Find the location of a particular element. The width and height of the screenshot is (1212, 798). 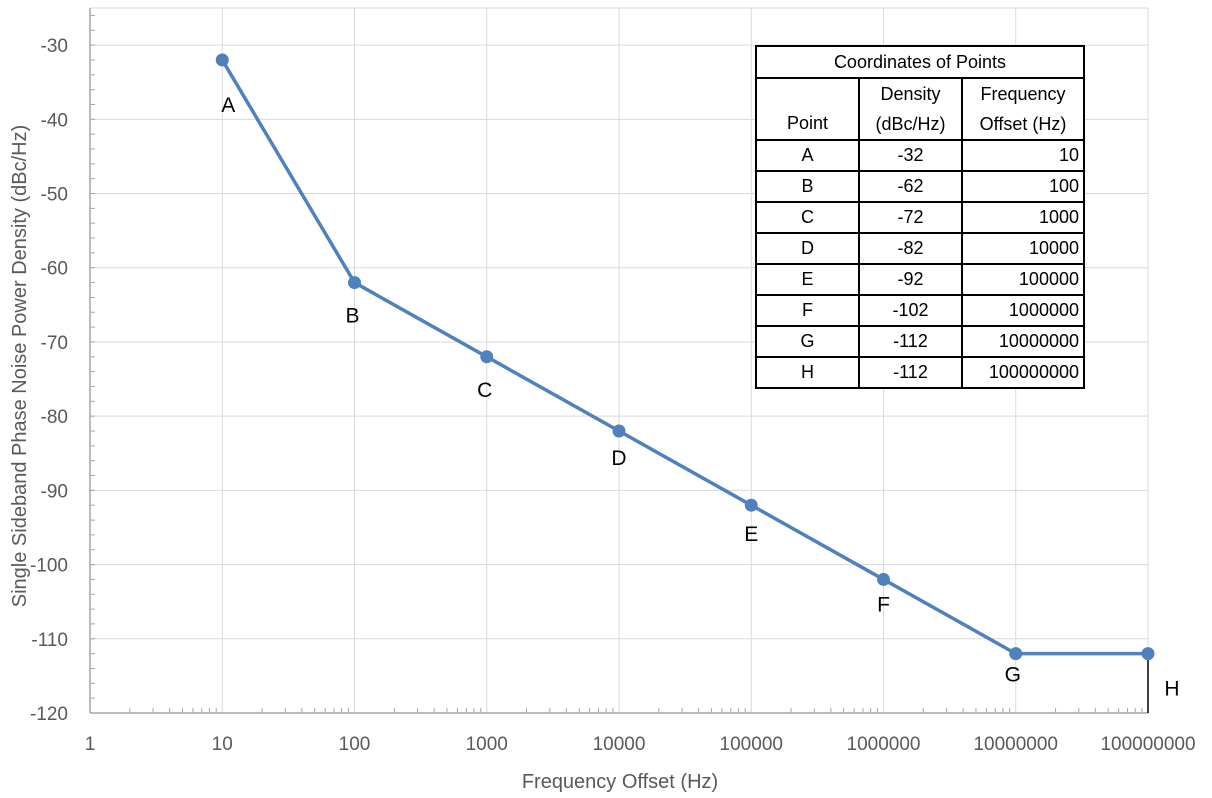

point-label-g: G is located at coordinates (1013, 675).